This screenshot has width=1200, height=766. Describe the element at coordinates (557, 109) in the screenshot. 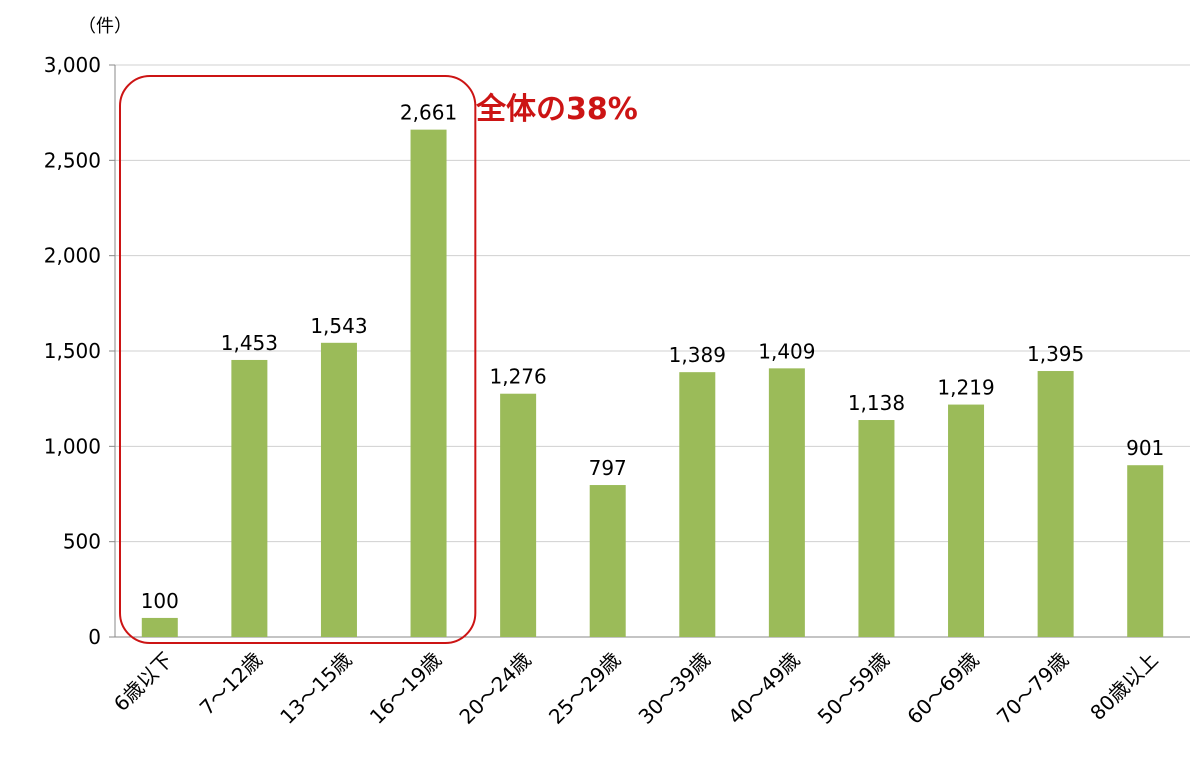

I see `highlight-callout-label: 全体の38%` at that location.